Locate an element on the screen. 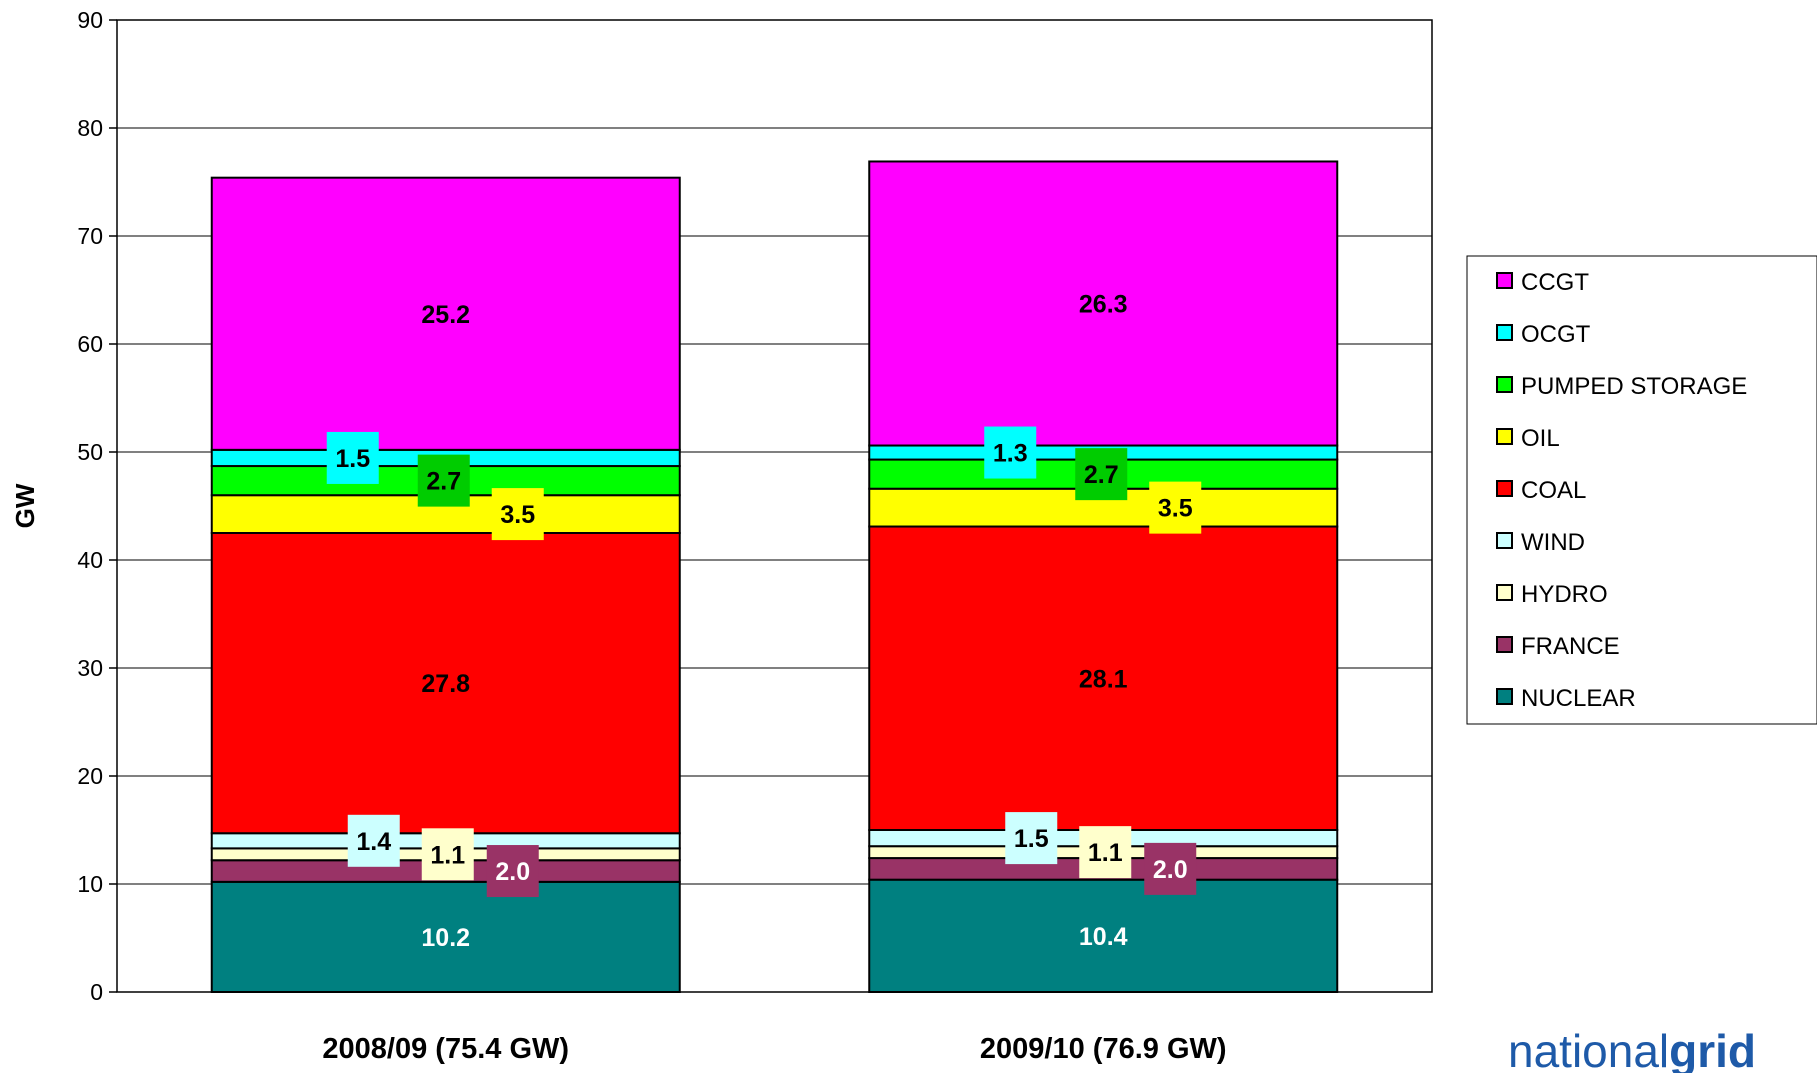 The image size is (1817, 1078). data-label-text-ocgt-2: 1.3 is located at coordinates (1010, 454).